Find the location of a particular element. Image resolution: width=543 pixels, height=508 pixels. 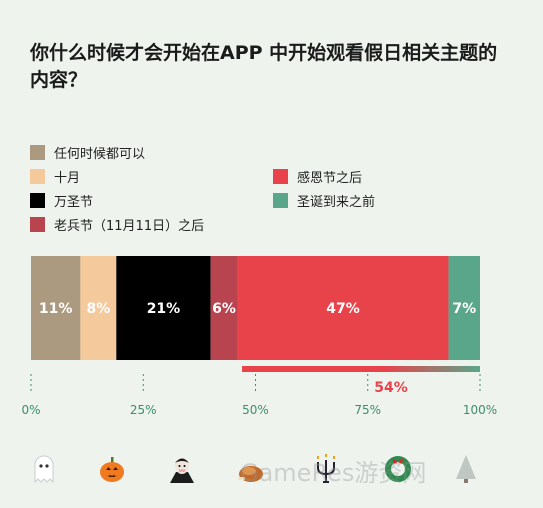

tick-label-3: 75% is located at coordinates (367, 410).